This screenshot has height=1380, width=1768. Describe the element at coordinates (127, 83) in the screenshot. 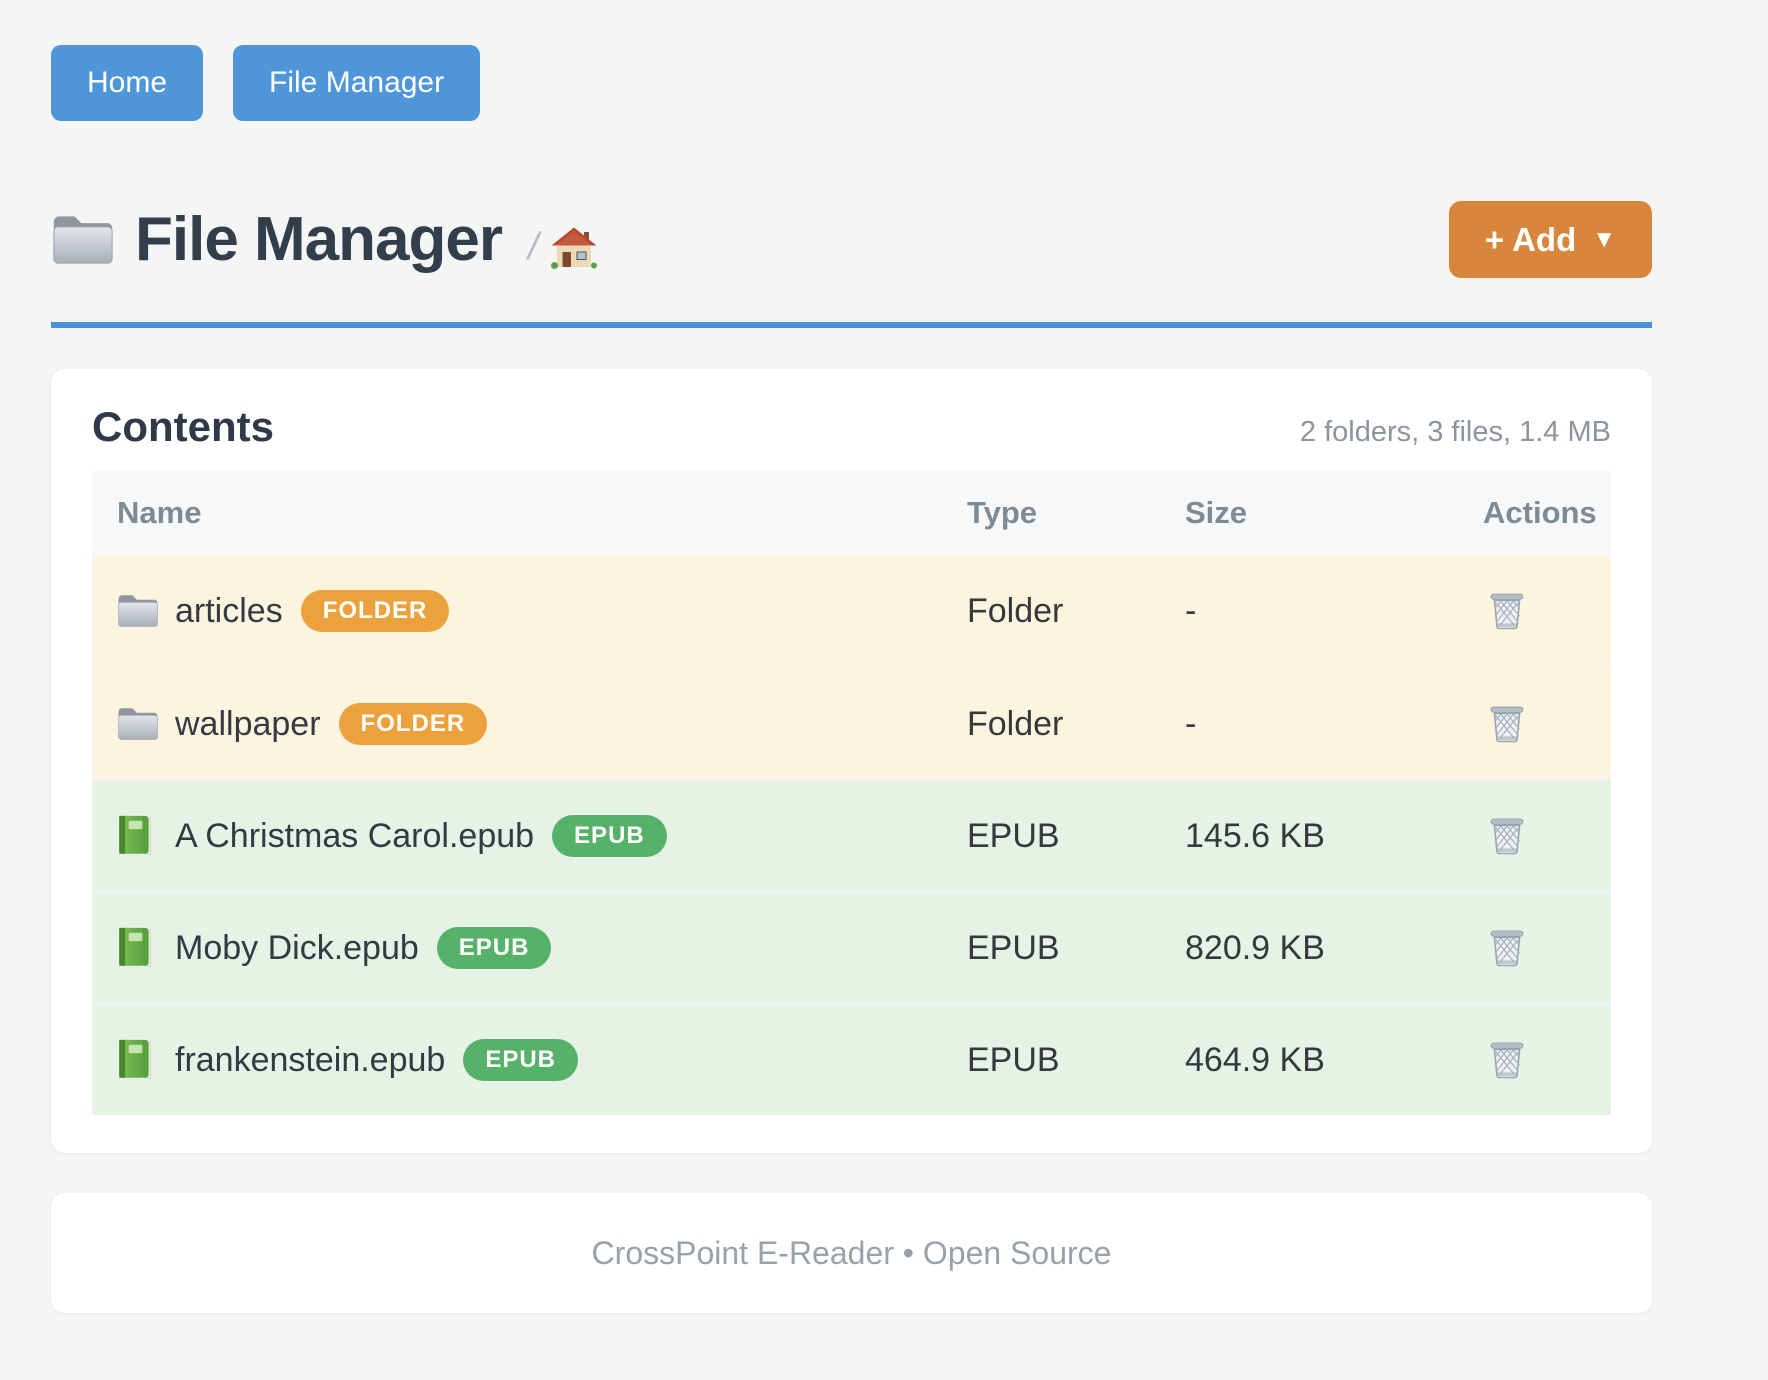

I see `home-button: Home` at that location.